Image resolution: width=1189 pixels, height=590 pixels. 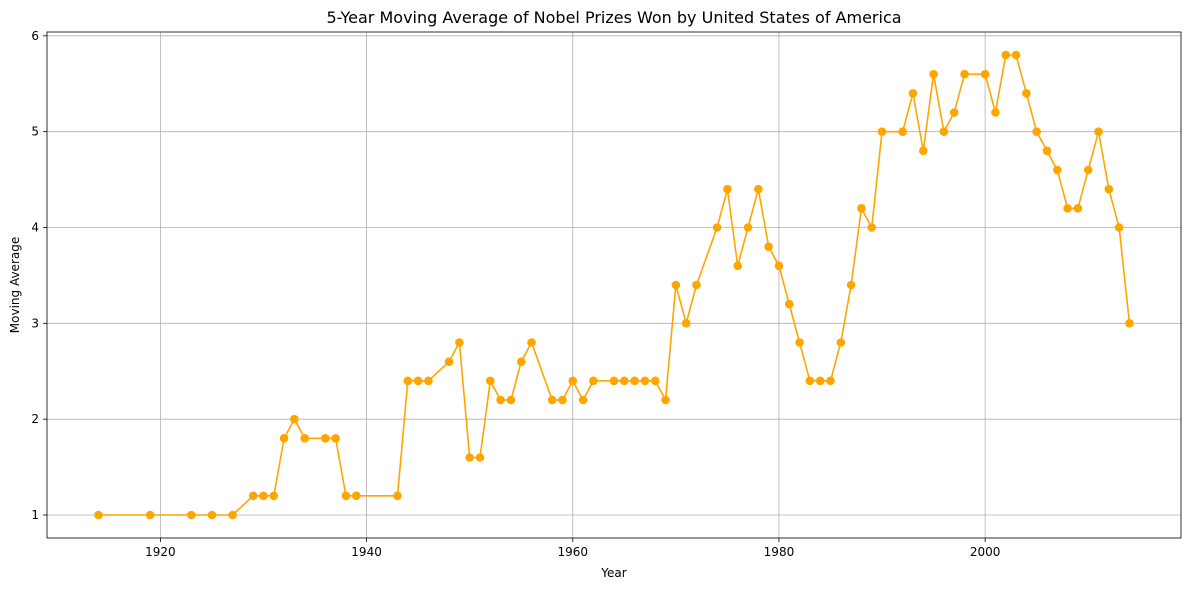 What do you see at coordinates (35, 323) in the screenshot?
I see `y-tick-label: 3` at bounding box center [35, 323].